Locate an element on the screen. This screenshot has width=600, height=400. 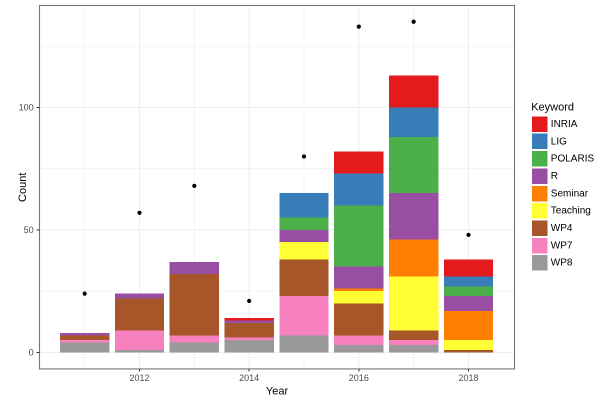
svg-text: 0 is located at coordinates (31, 353).